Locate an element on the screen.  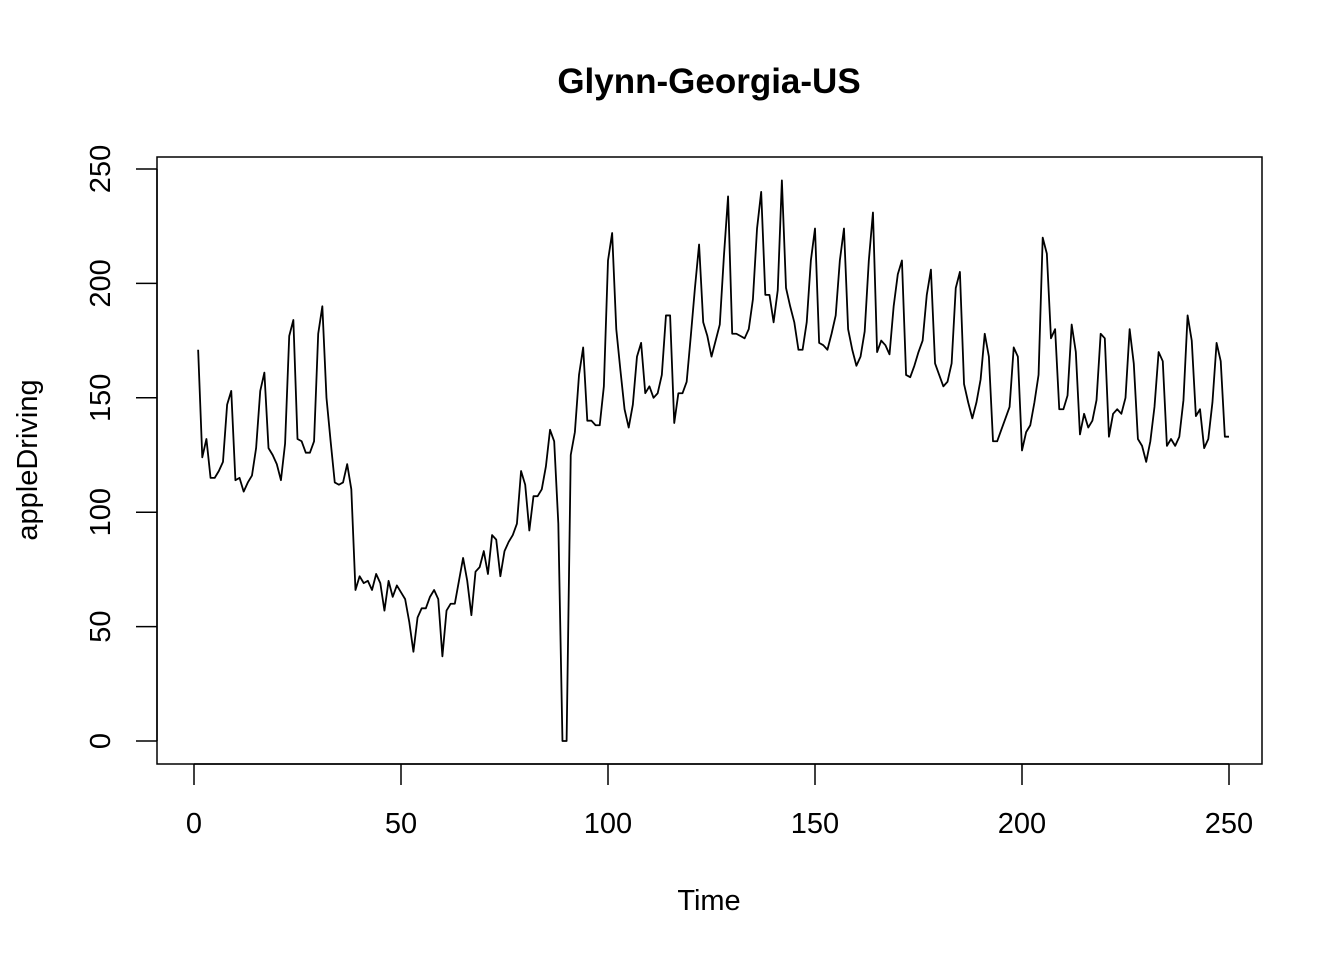
x-axis-label: Time is located at coordinates (708, 901).